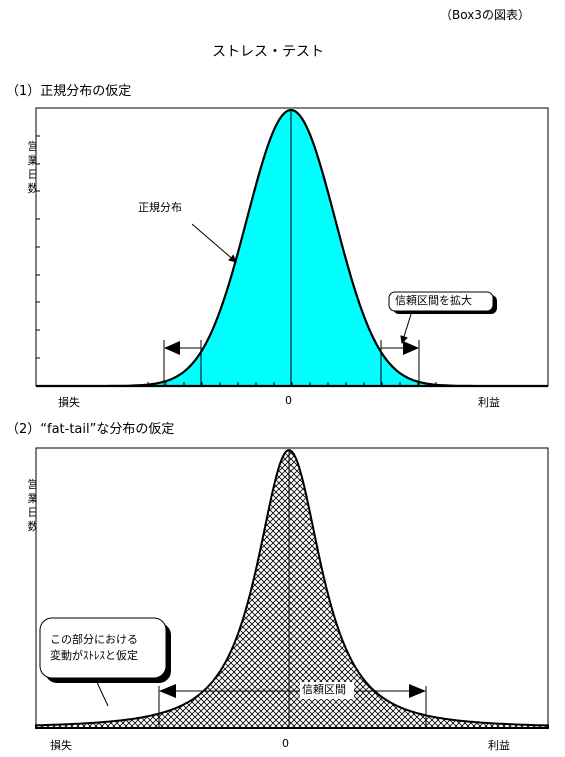 This screenshot has height=757, width=565. Describe the element at coordinates (285, 743) in the screenshot. I see `section2-xlabel-zero: 0` at that location.